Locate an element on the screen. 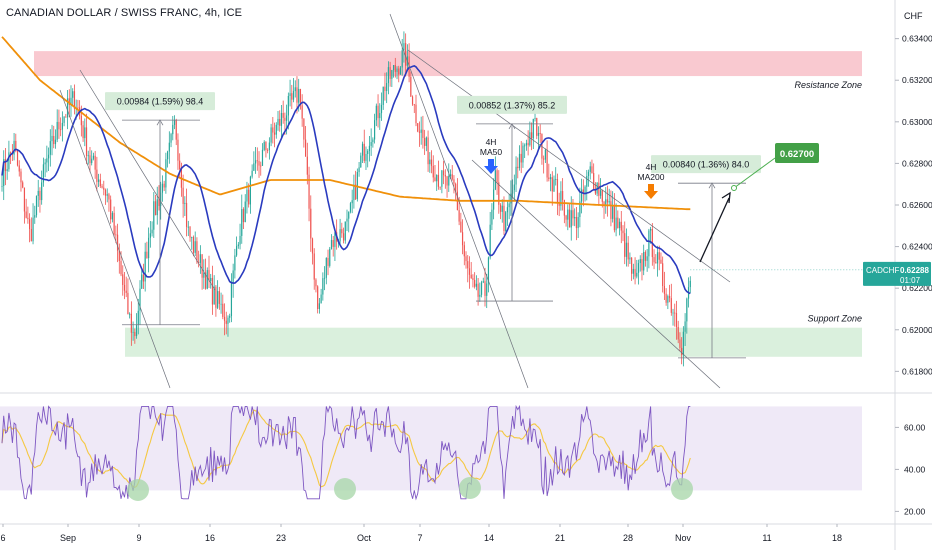 The height and width of the screenshot is (550, 932). time-tick-label: 16 is located at coordinates (210, 538).